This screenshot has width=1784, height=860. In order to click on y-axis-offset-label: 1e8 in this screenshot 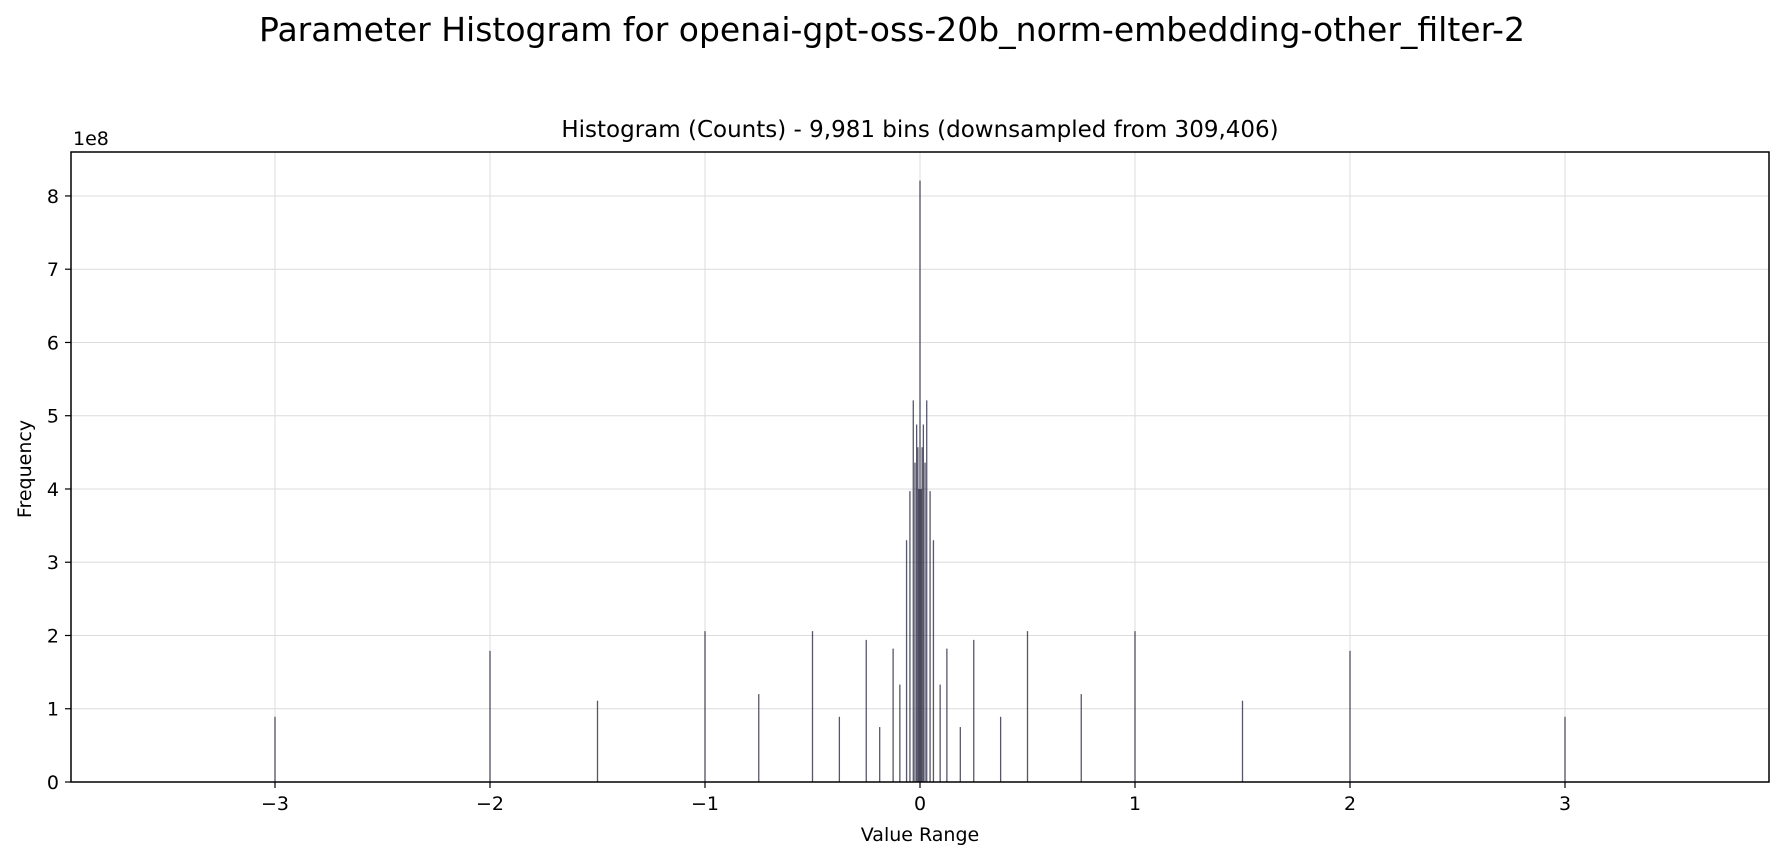, I will do `click(91, 139)`.